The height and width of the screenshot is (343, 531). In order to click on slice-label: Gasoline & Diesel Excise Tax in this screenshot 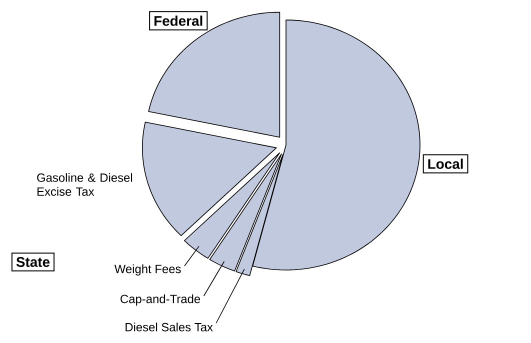, I will do `click(84, 184)`.